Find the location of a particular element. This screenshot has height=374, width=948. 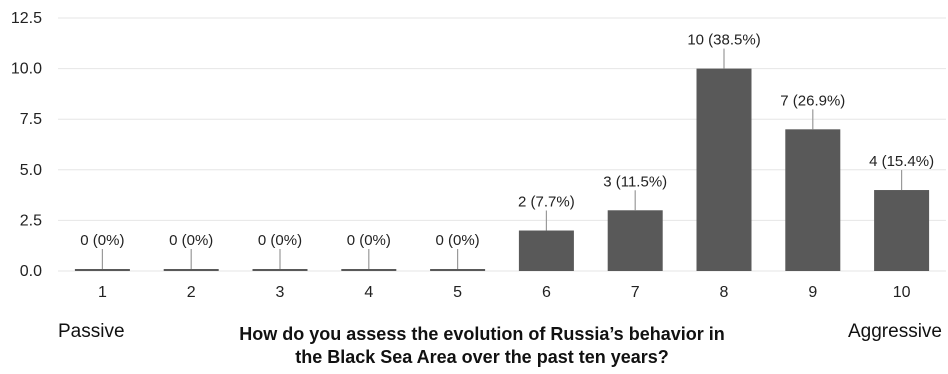

y-tick-label: 2.5 is located at coordinates (31, 220).